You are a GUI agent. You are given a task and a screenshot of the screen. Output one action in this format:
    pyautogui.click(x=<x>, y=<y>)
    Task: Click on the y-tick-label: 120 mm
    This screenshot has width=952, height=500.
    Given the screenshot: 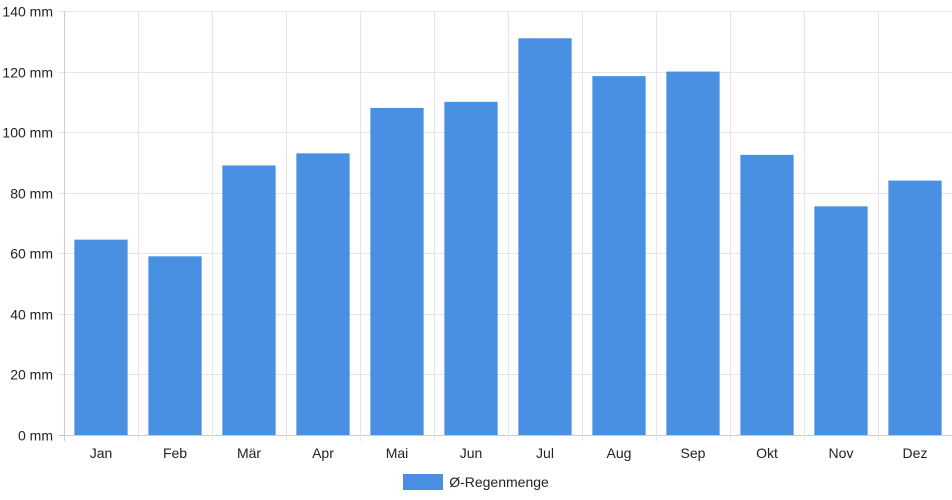 What is the action you would take?
    pyautogui.click(x=27, y=73)
    